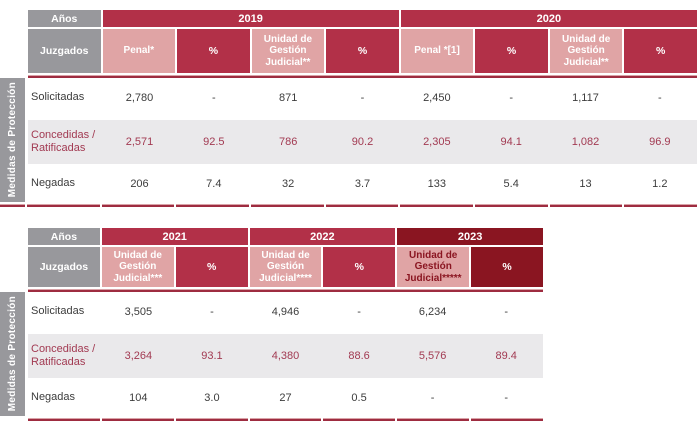  Describe the element at coordinates (288, 98) in the screenshot. I see `cell-value: 871` at that location.